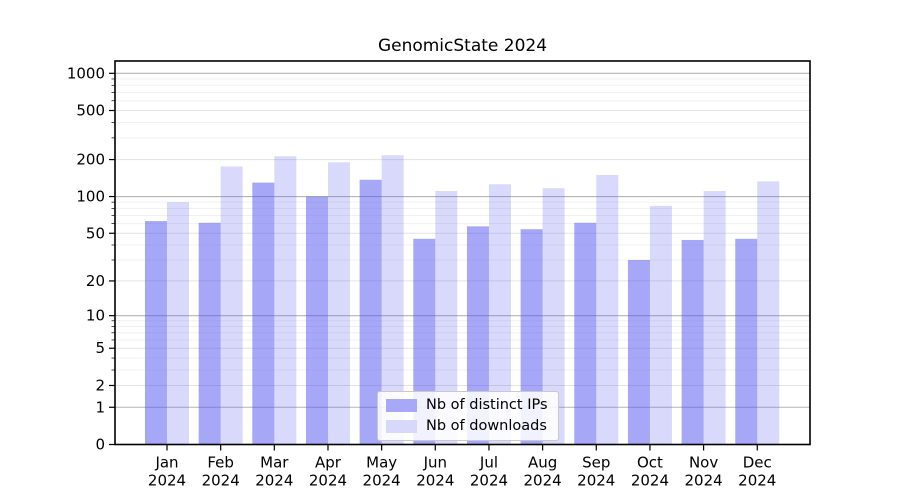 The height and width of the screenshot is (500, 900). I want to click on x-tick-label-month: Jan, so click(166, 463).